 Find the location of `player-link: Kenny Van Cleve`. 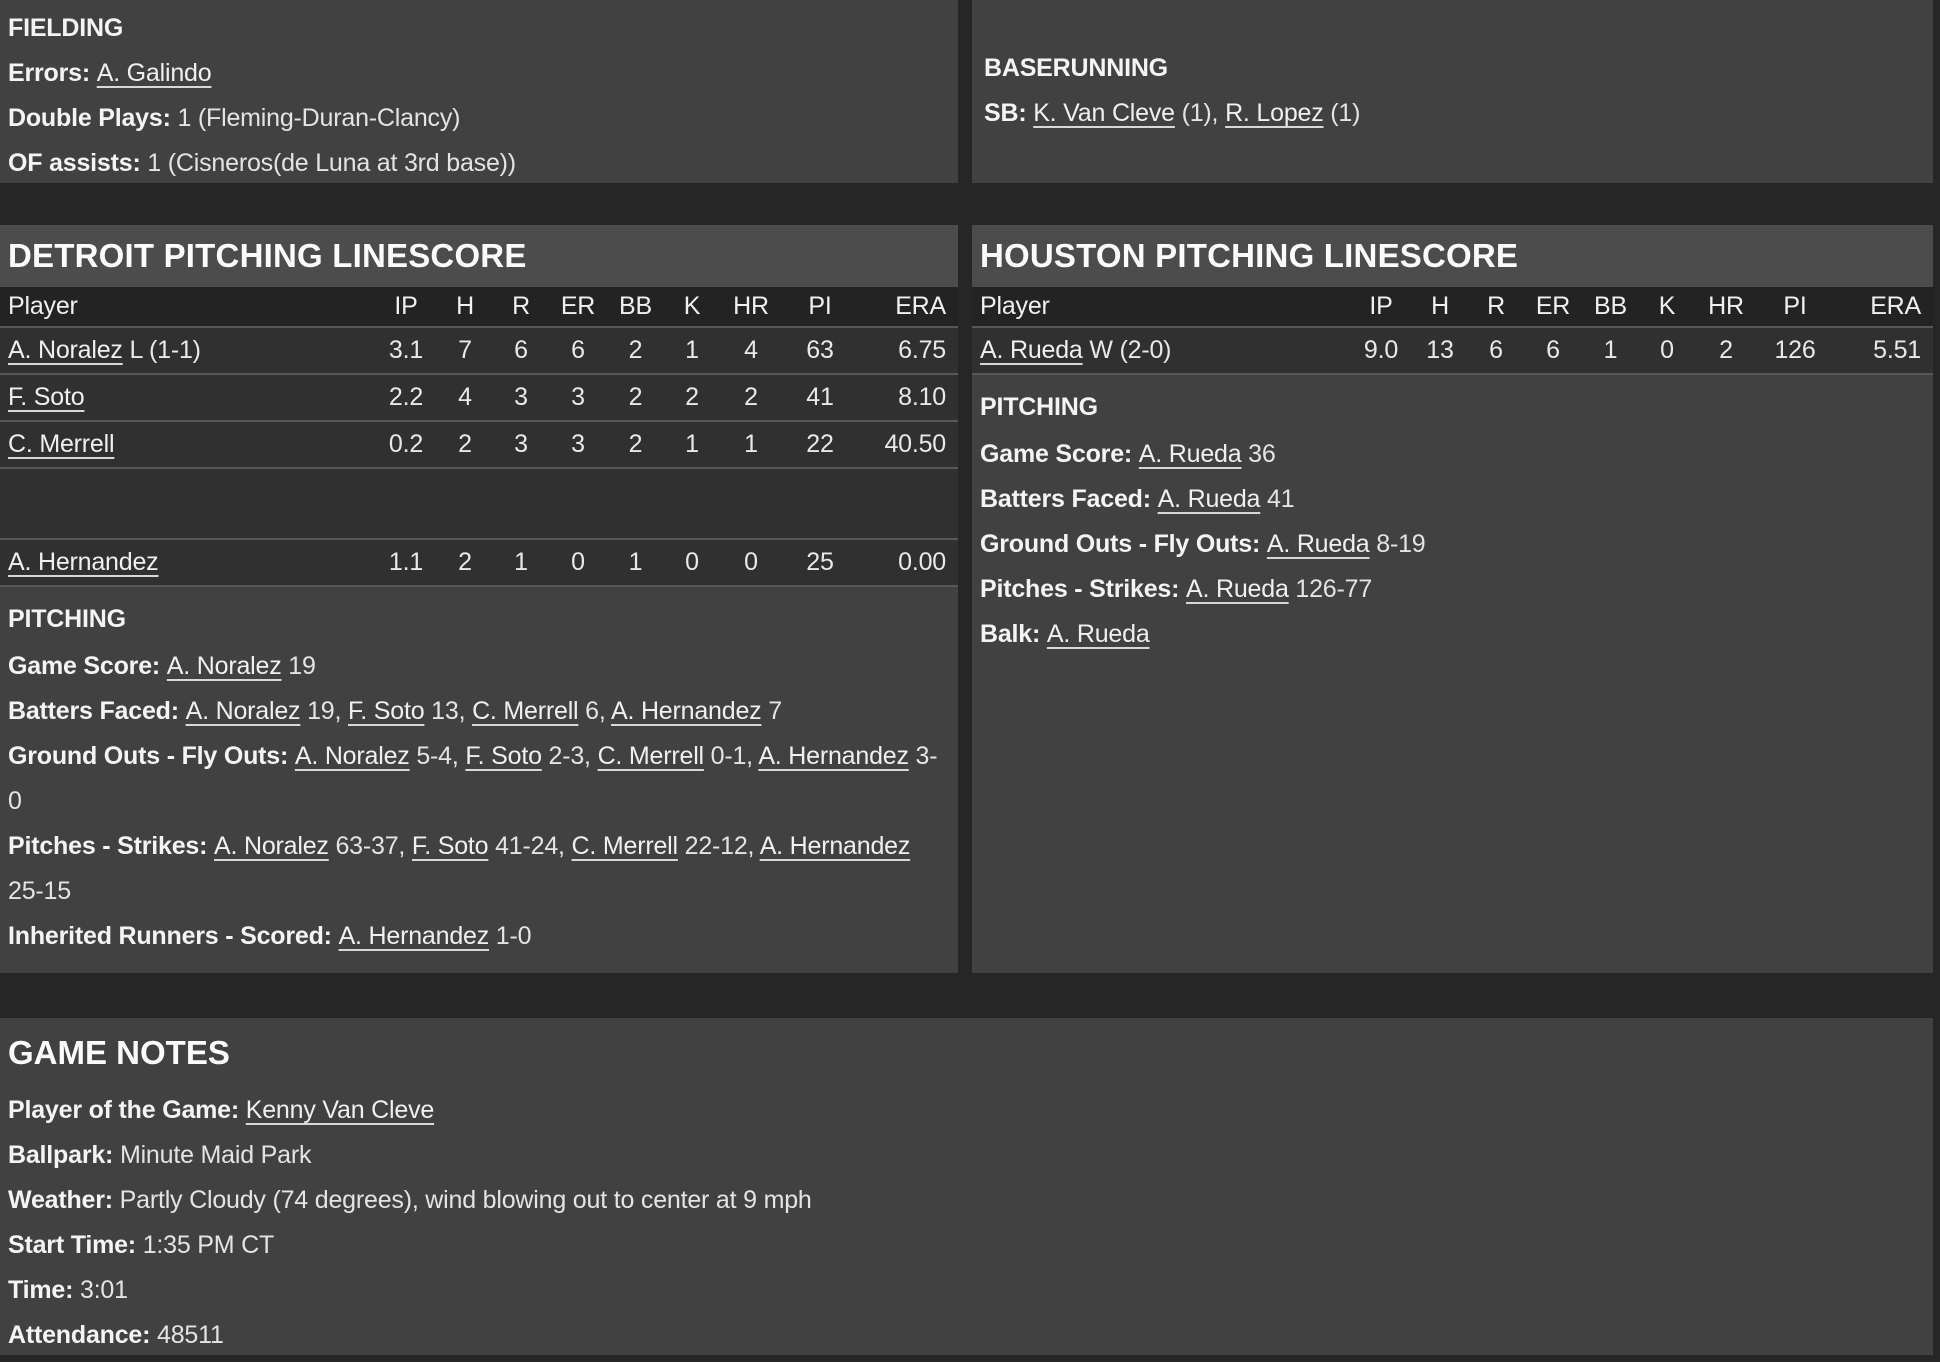

player-link: Kenny Van Cleve is located at coordinates (340, 1110).